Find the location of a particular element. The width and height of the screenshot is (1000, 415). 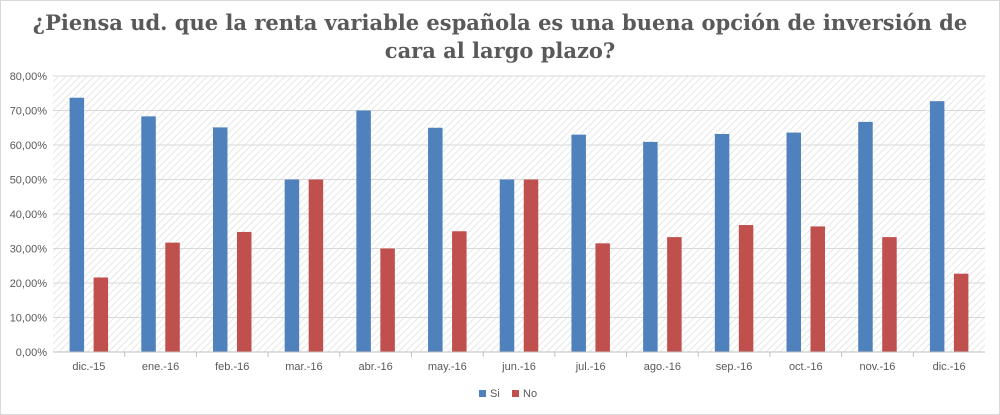

x-tick-label: ago.-16 is located at coordinates (662, 367).